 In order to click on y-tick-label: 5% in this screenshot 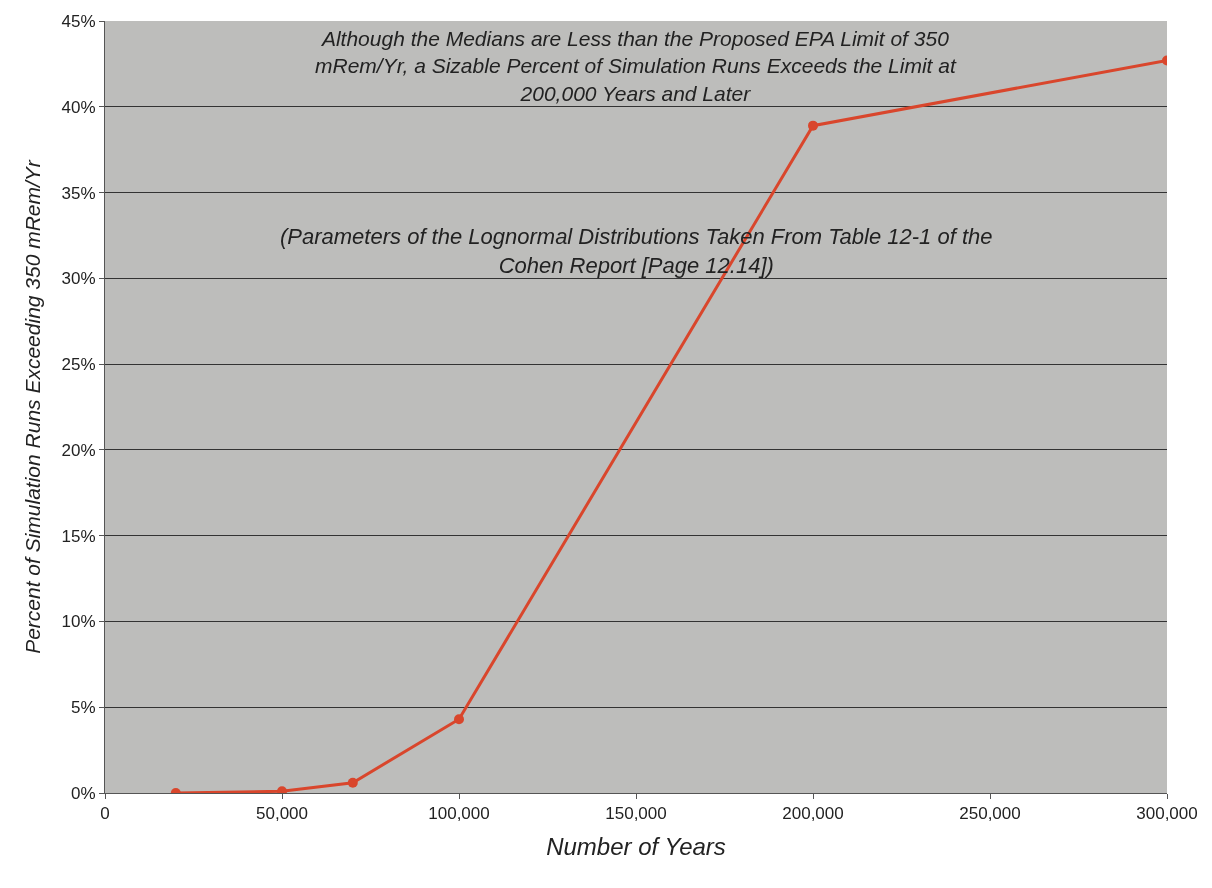, I will do `click(83, 708)`.